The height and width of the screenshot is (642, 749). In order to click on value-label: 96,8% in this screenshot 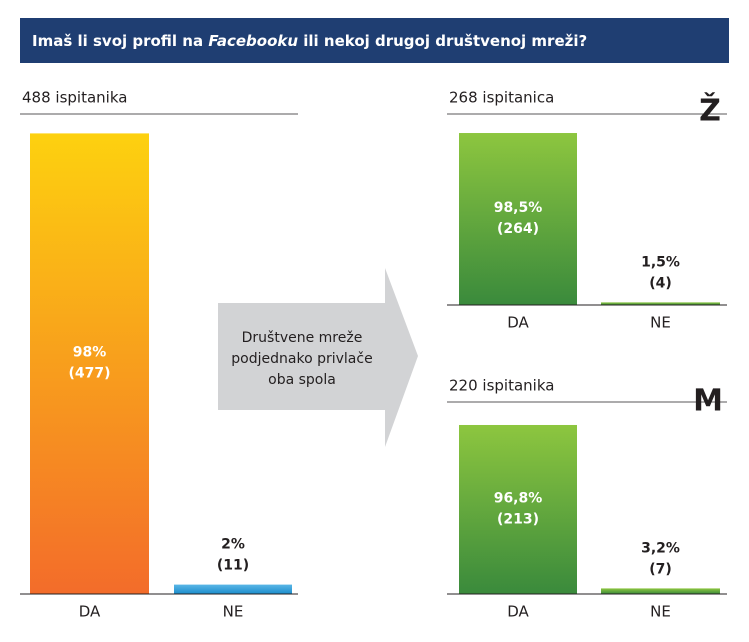, I will do `click(518, 498)`.